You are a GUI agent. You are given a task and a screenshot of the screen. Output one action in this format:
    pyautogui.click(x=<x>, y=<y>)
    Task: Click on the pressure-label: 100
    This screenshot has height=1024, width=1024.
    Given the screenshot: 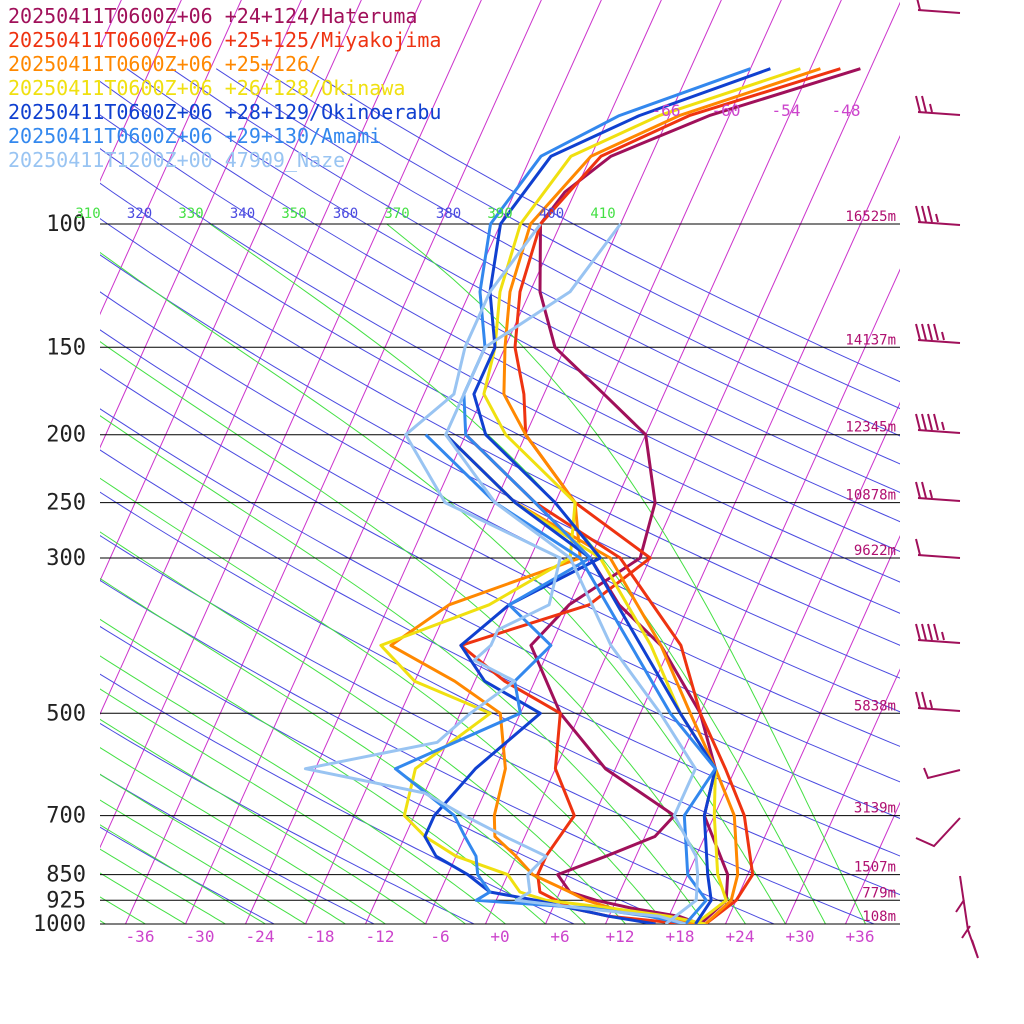 What is the action you would take?
    pyautogui.click(x=66, y=224)
    